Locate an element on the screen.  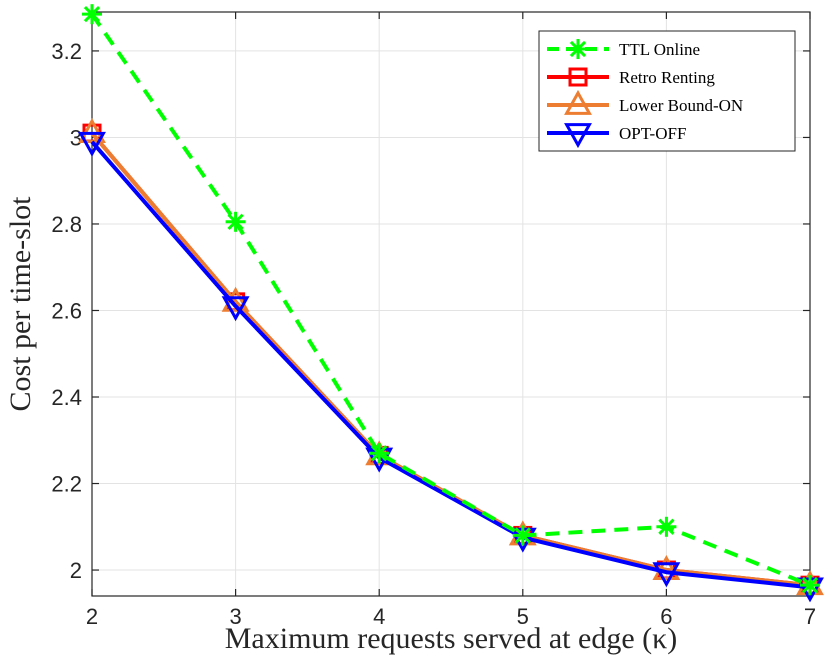
y-tick-label: 2.2 is located at coordinates (66, 484).